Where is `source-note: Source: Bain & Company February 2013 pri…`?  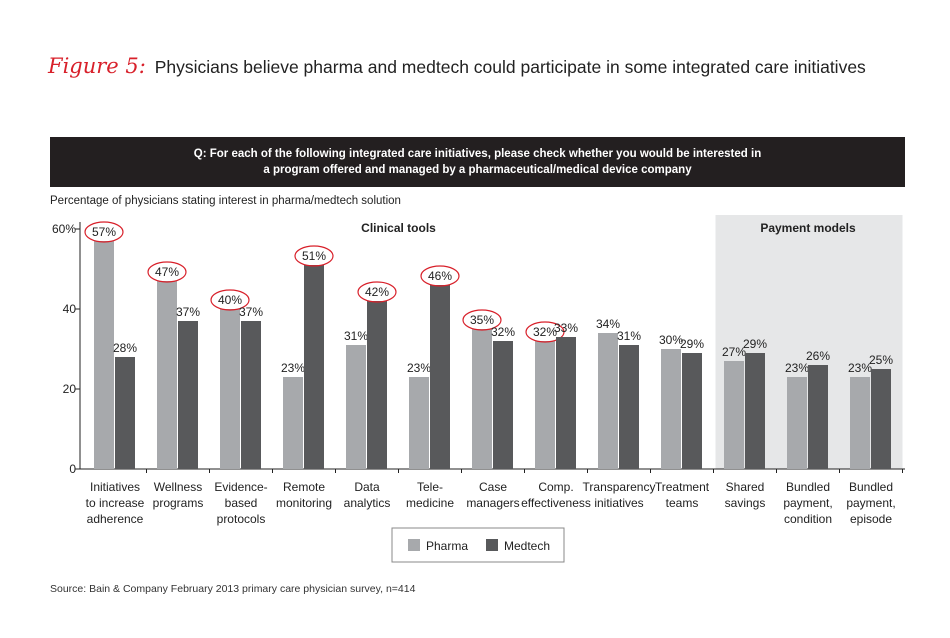 source-note: Source: Bain & Company February 2013 pri… is located at coordinates (233, 589).